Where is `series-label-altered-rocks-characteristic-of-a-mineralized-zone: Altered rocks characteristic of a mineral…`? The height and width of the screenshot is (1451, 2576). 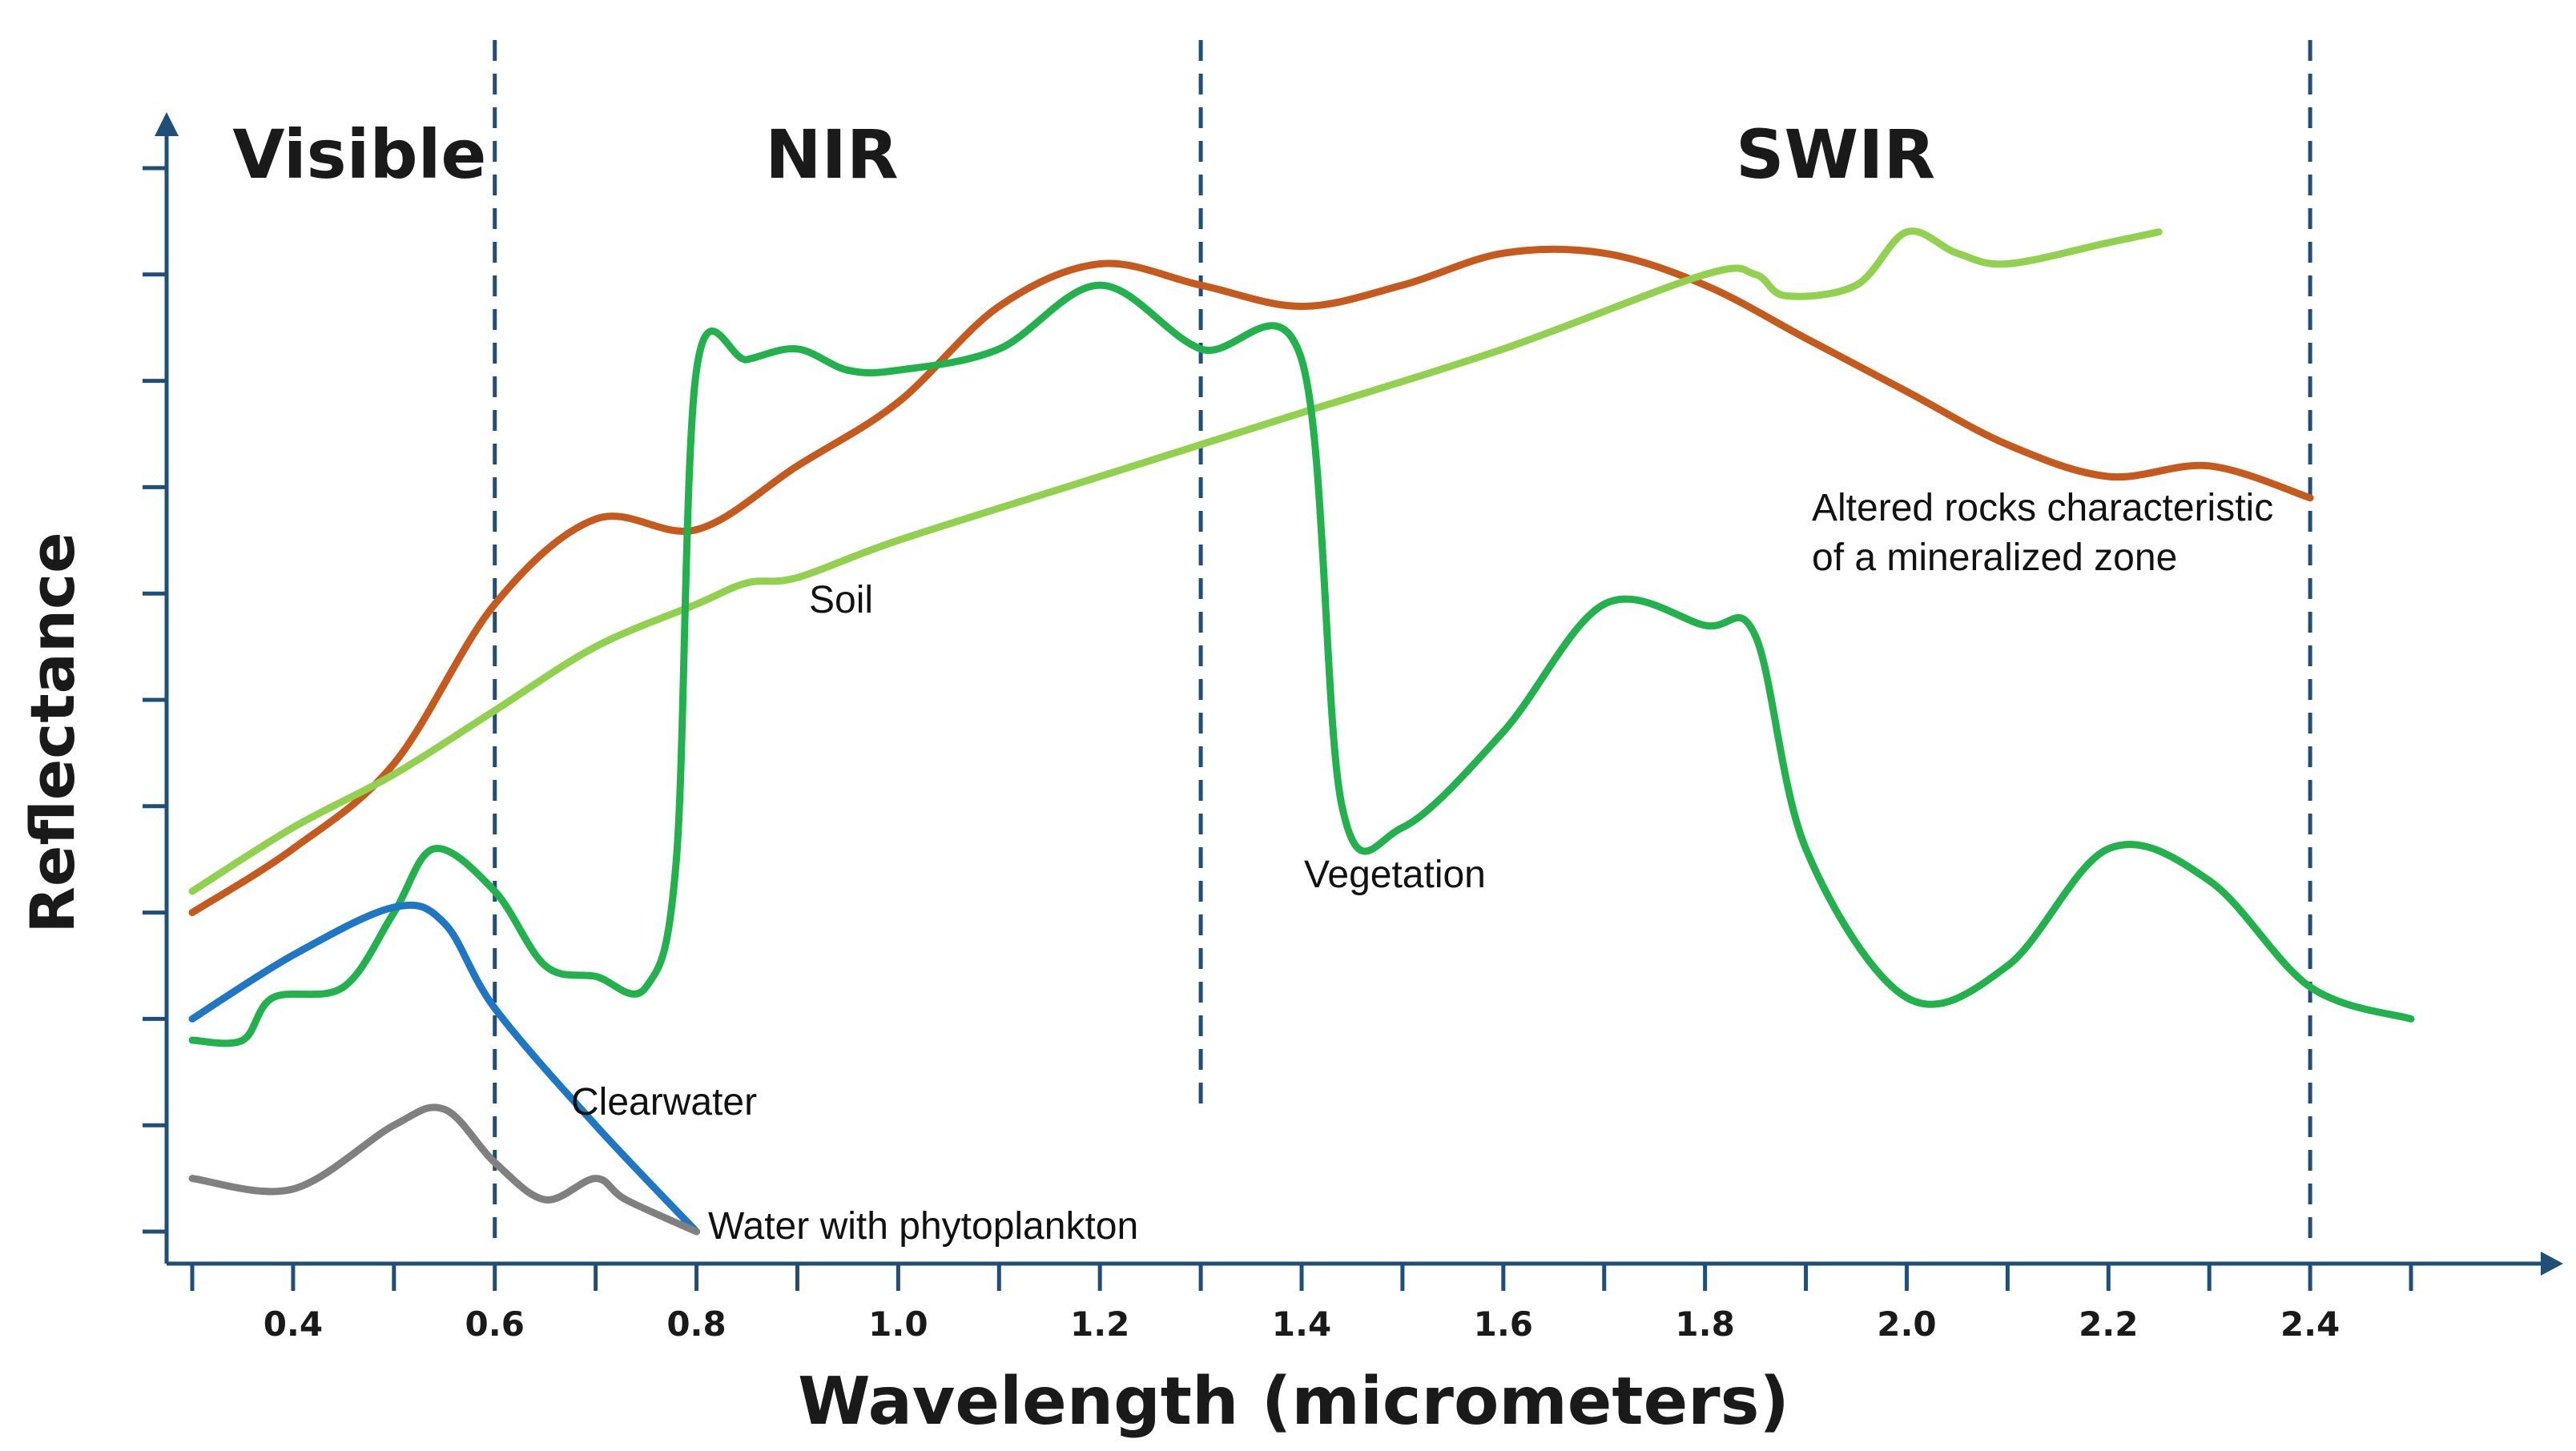 series-label-altered-rocks-characteristic-of-a-mineralized-zone: Altered rocks characteristic of a mineral… is located at coordinates (2042, 533).